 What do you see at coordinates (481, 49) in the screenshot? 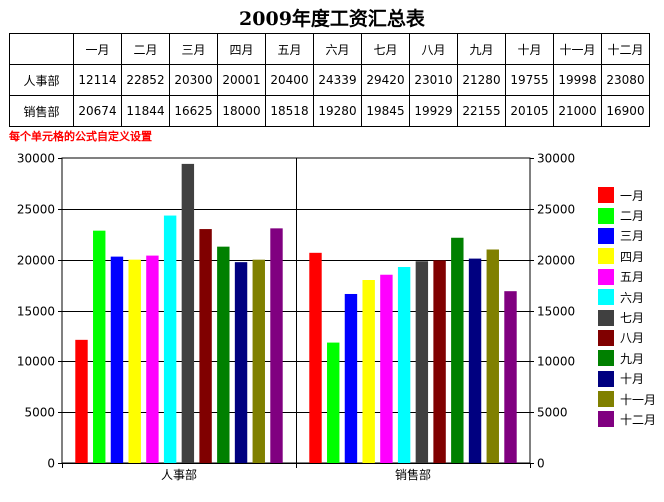
I see `table-header-cell: 九月` at bounding box center [481, 49].